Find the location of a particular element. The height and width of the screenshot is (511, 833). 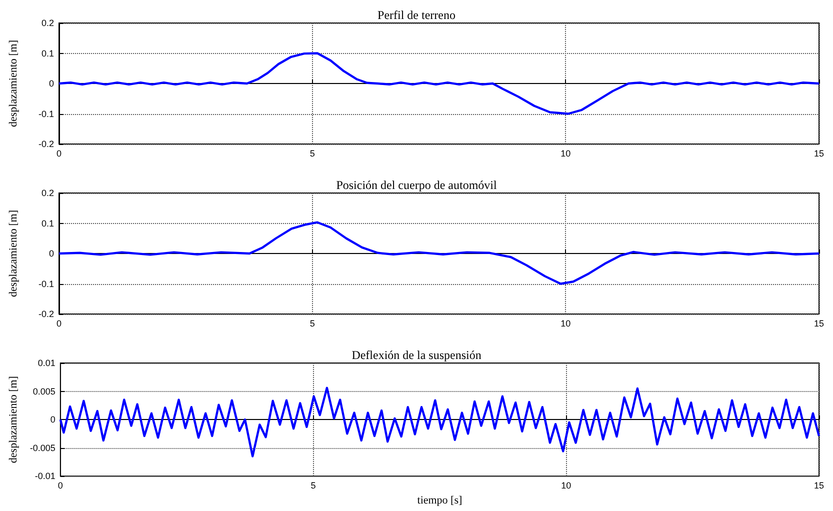

y-tick-label: -0.005 is located at coordinates (43, 447).